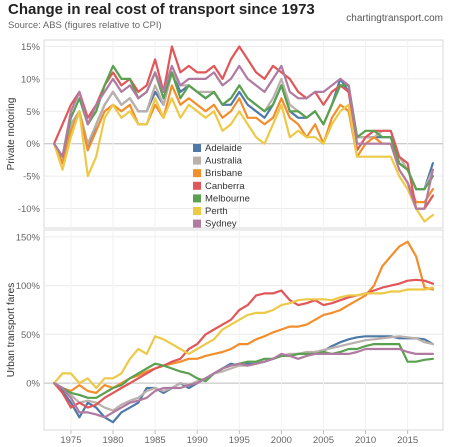 Image resolution: width=449 pixels, height=447 pixels. I want to click on x-axis: 1975 1980 1985 1990 1995 2000 2005 2010 2015, so click(239, 438).